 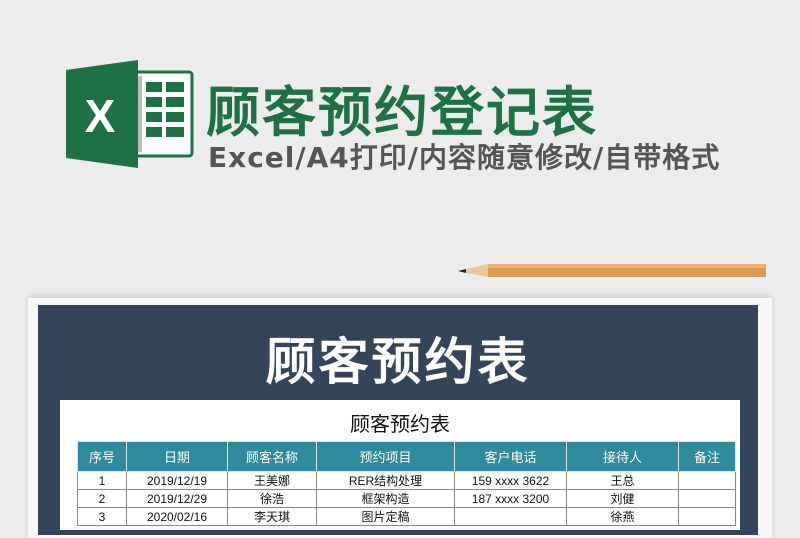 What do you see at coordinates (272, 480) in the screenshot?
I see `cell: 王美娜` at bounding box center [272, 480].